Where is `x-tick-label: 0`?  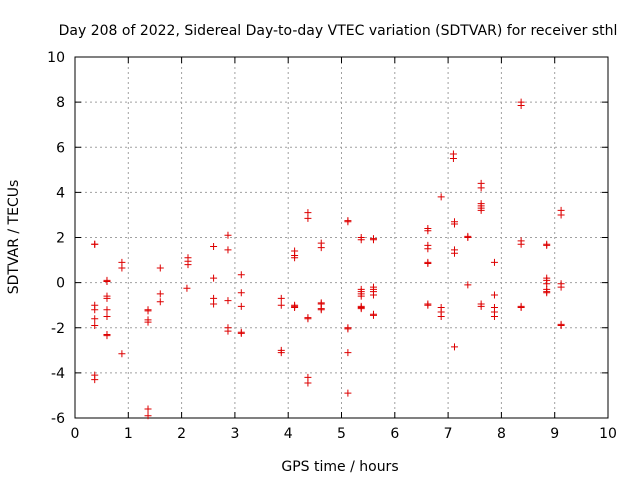 x-tick-label: 0 is located at coordinates (75, 434).